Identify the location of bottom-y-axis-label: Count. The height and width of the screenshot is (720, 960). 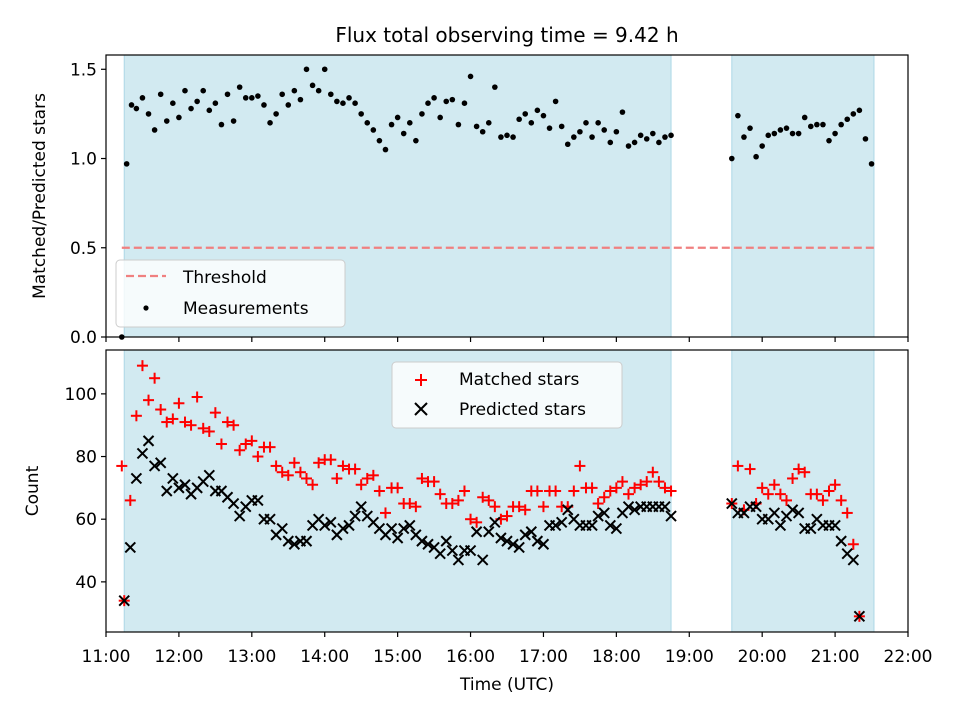
(33, 490).